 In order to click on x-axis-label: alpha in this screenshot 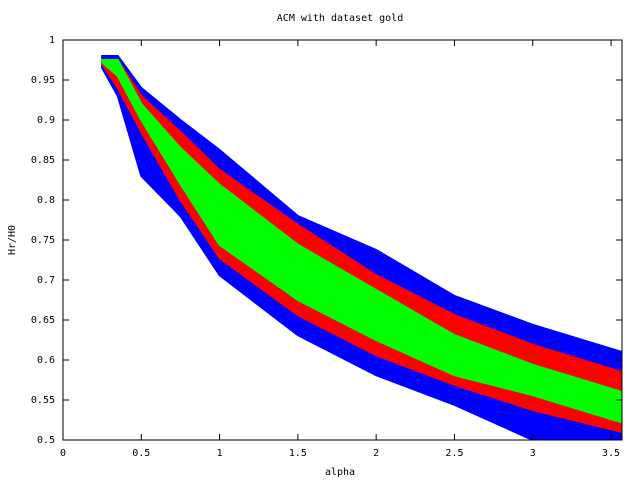, I will do `click(340, 472)`.